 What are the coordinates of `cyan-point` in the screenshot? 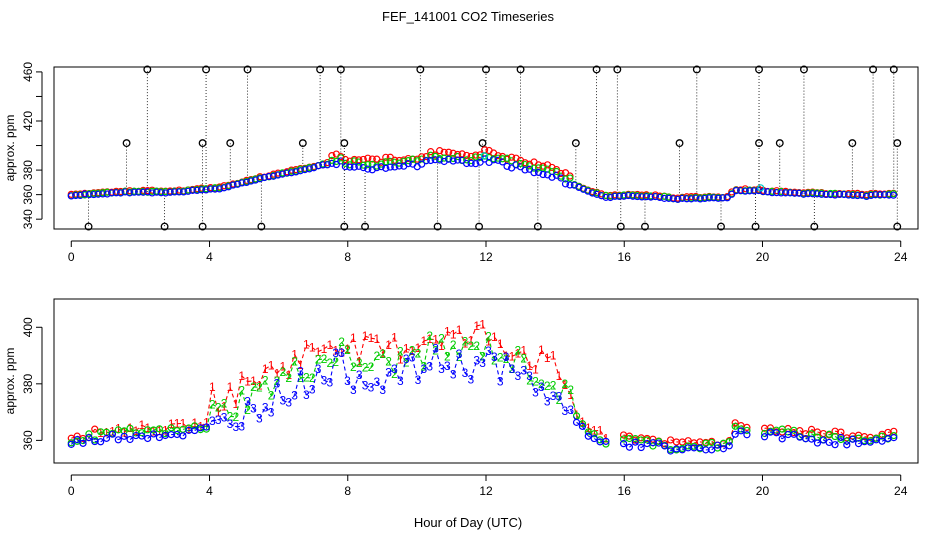 It's located at (484, 156).